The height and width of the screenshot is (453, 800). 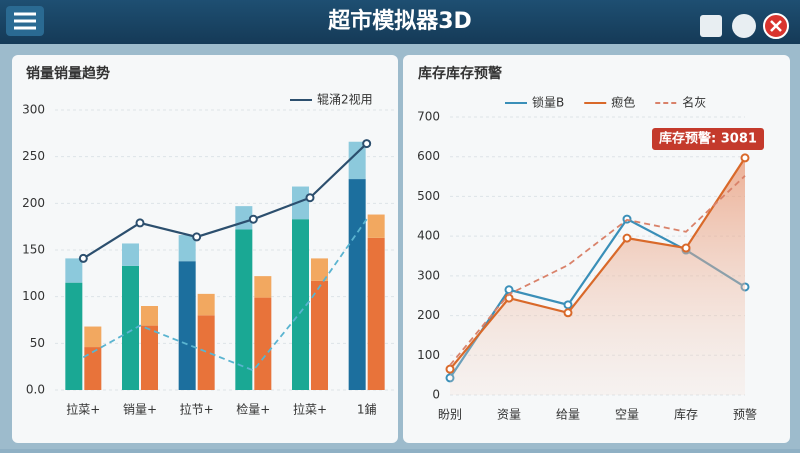 I want to click on x-tick-label: 资量, so click(x=509, y=415).